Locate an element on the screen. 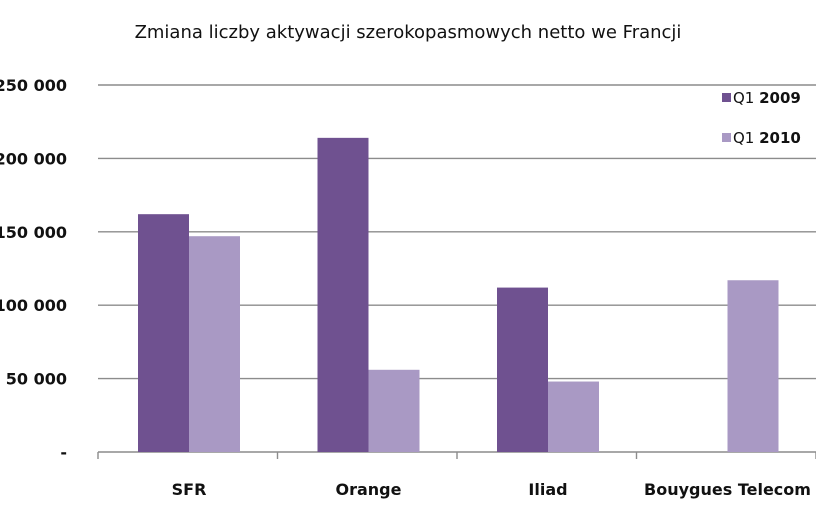 The width and height of the screenshot is (816, 510). bar-2009-sfr is located at coordinates (163, 333).